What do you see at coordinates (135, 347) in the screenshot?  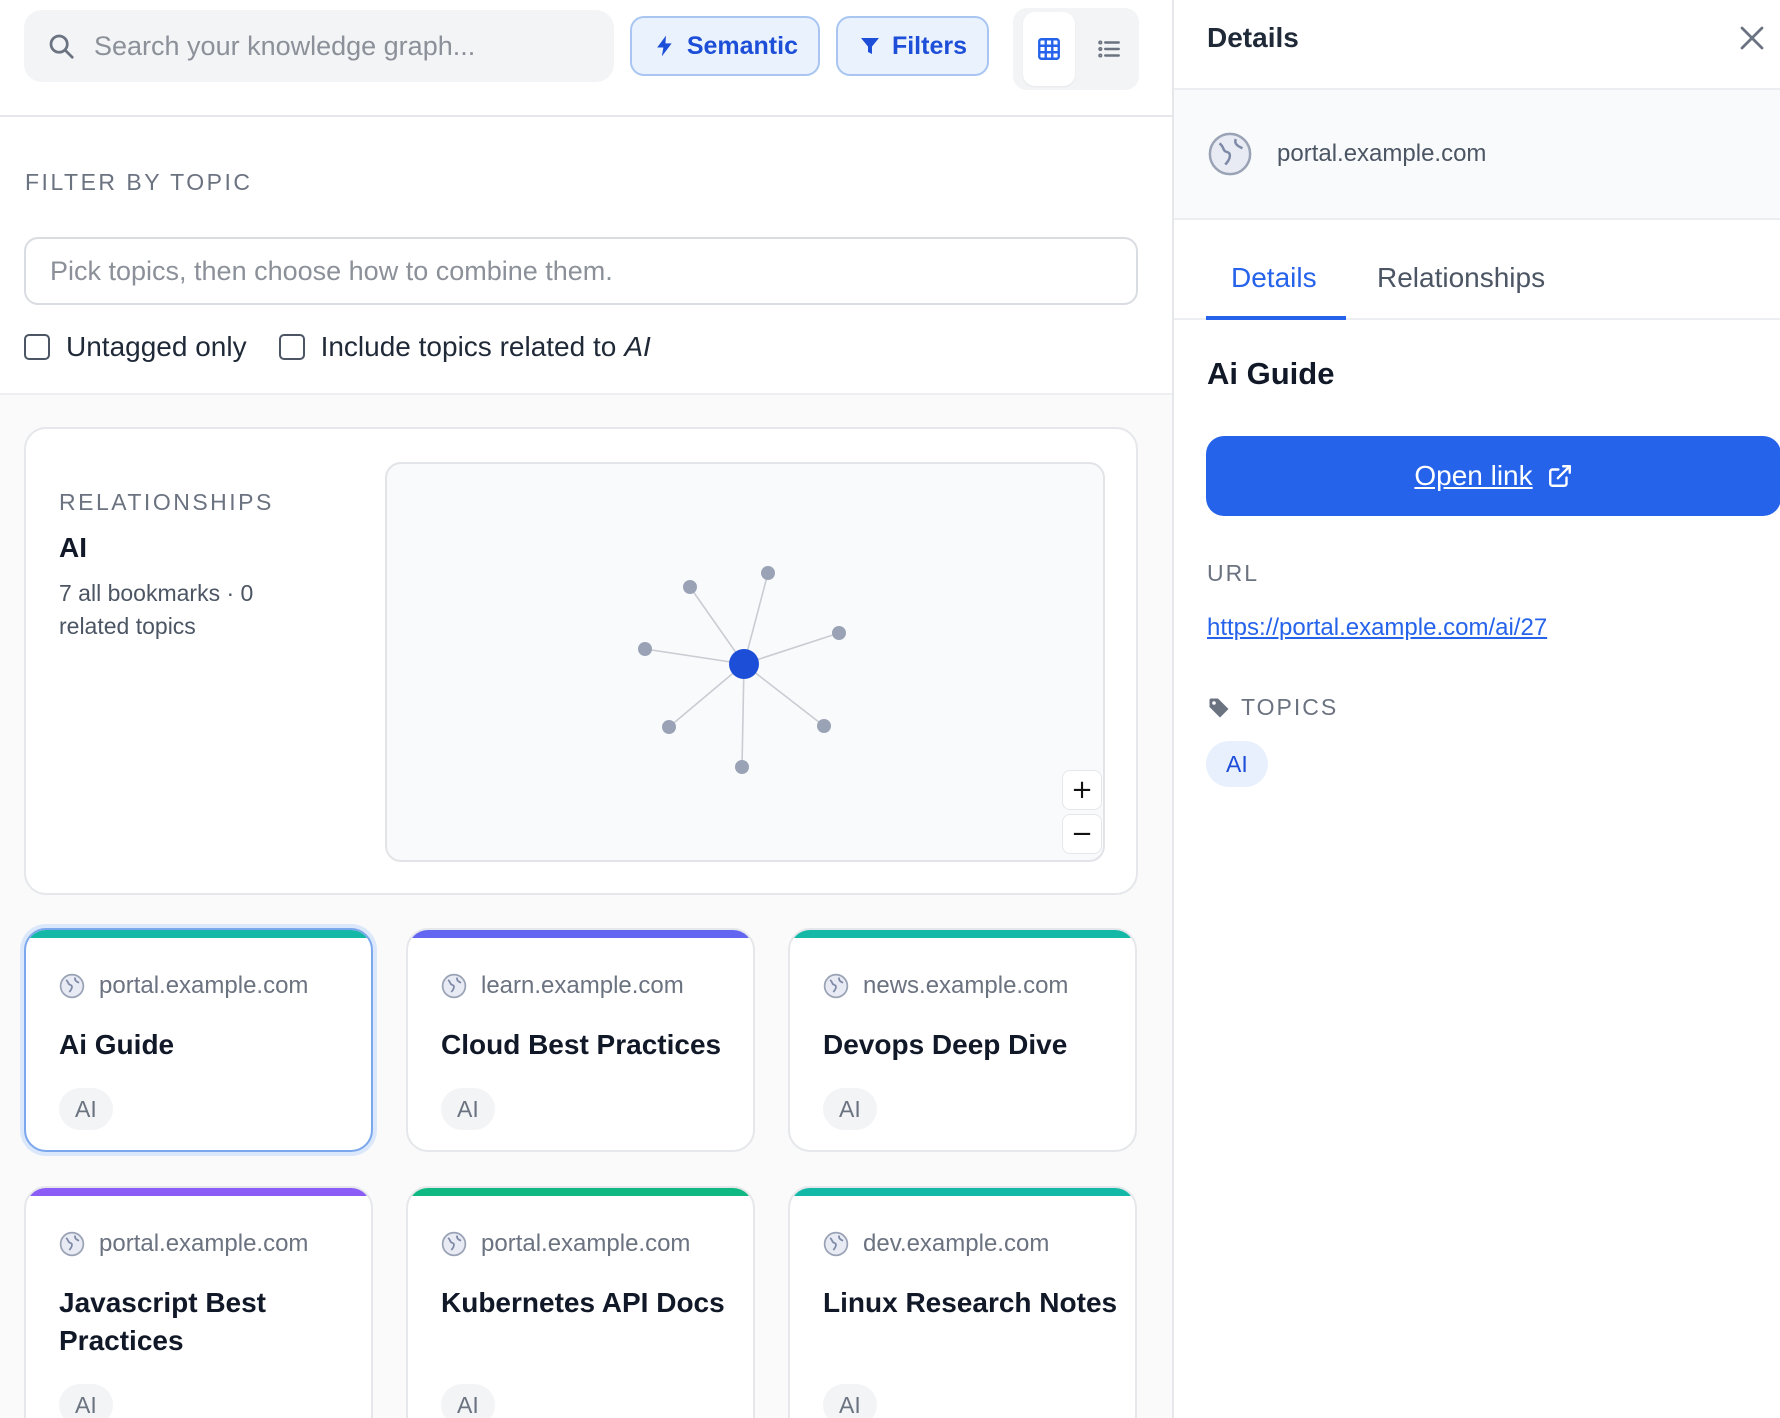 I see `untagged-only-option: Untagged only` at bounding box center [135, 347].